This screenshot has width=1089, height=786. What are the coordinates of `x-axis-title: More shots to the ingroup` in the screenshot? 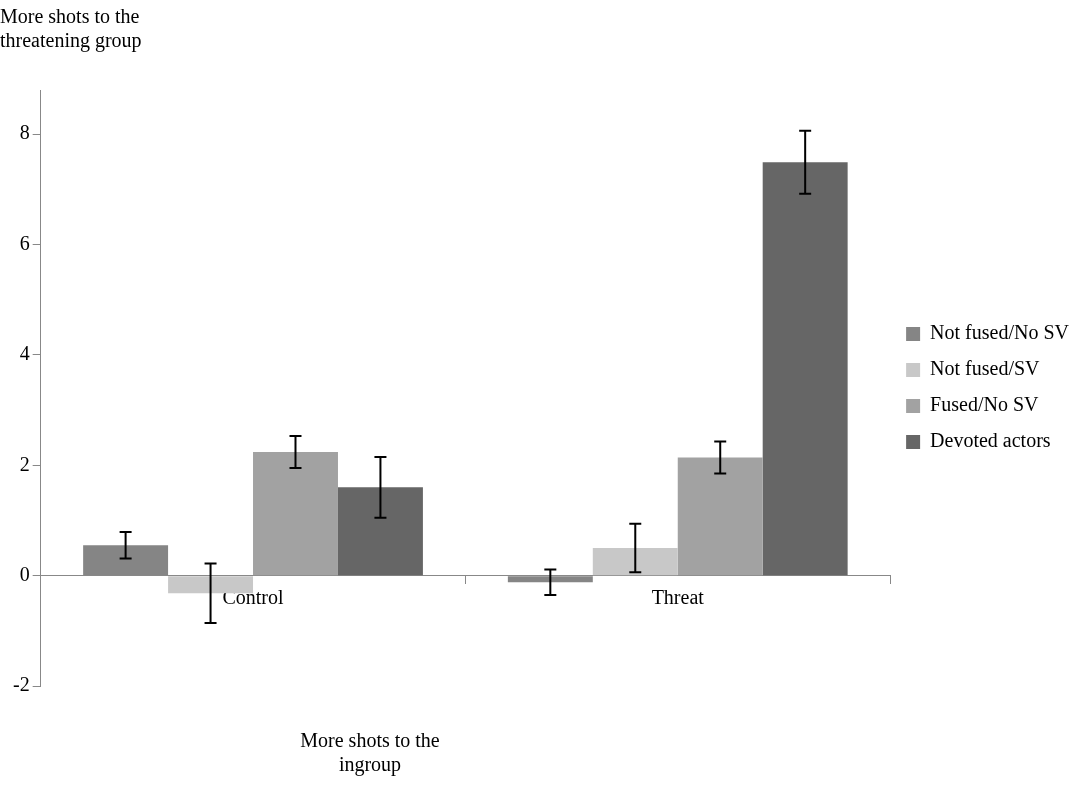 It's located at (370, 752).